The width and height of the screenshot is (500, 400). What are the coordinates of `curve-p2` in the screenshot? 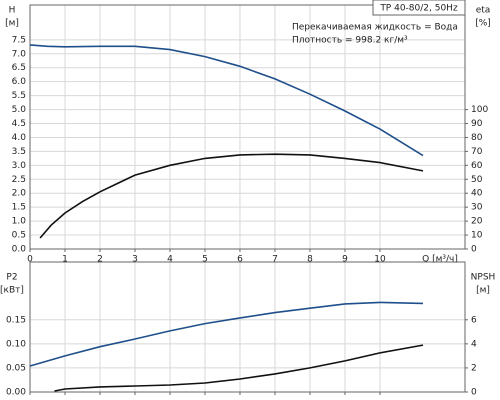 It's located at (226, 334).